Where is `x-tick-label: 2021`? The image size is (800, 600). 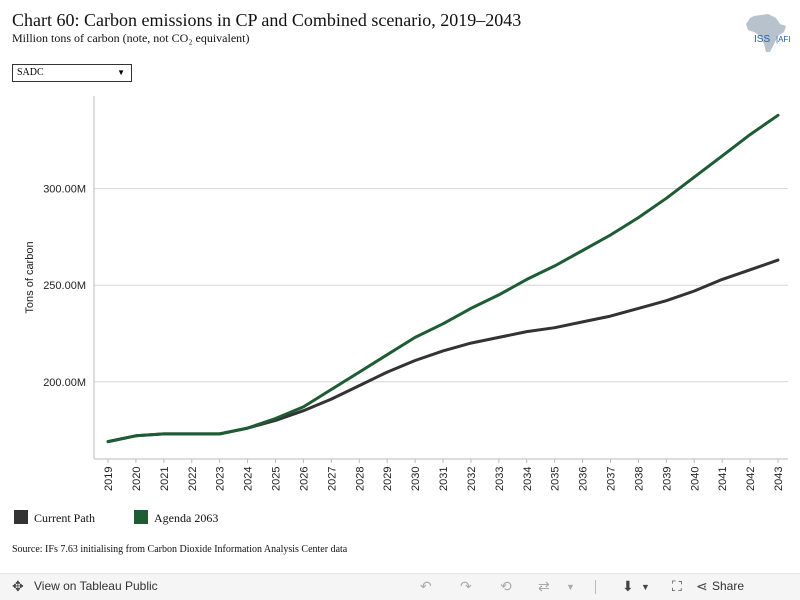
x-tick-label: 2021 is located at coordinates (165, 479).